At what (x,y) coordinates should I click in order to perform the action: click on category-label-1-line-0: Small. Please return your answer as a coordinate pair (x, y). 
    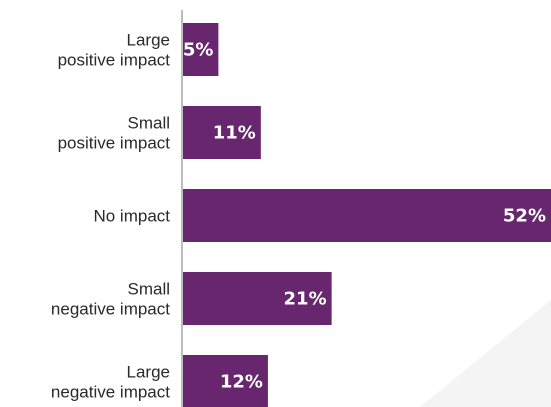
    Looking at the image, I should click on (148, 123).